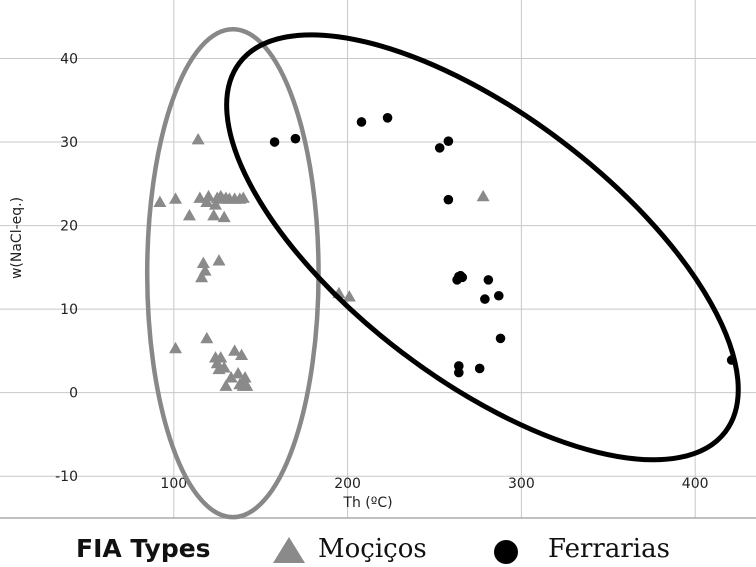 The height and width of the screenshot is (567, 756). Describe the element at coordinates (73, 394) in the screenshot. I see `y-tick-label: 0` at that location.